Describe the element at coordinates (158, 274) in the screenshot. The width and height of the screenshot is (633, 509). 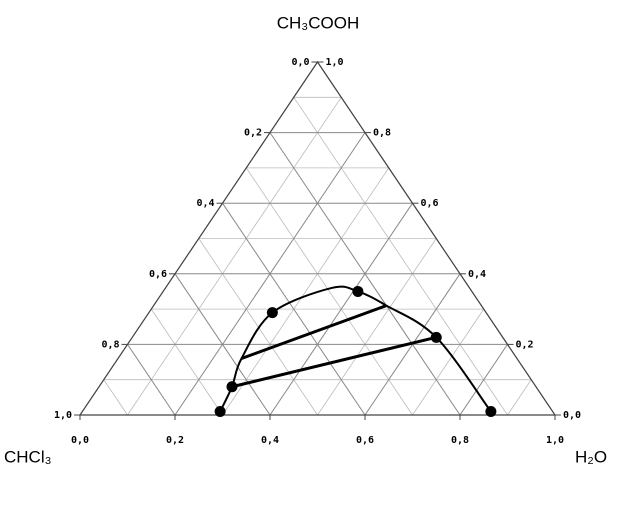
I see `left-tick-label: 0,6` at that location.